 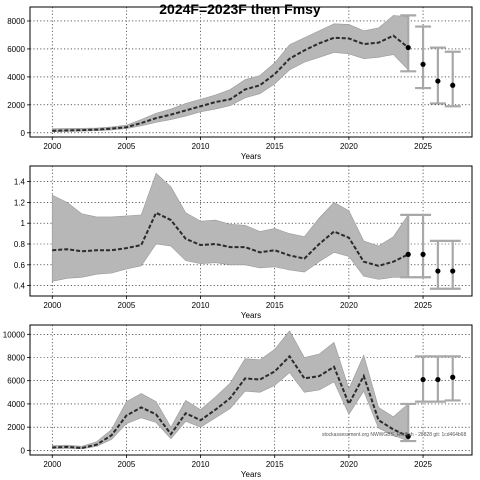 What do you see at coordinates (20, 286) in the screenshot?
I see `y-tick-label: 0.4` at bounding box center [20, 286].